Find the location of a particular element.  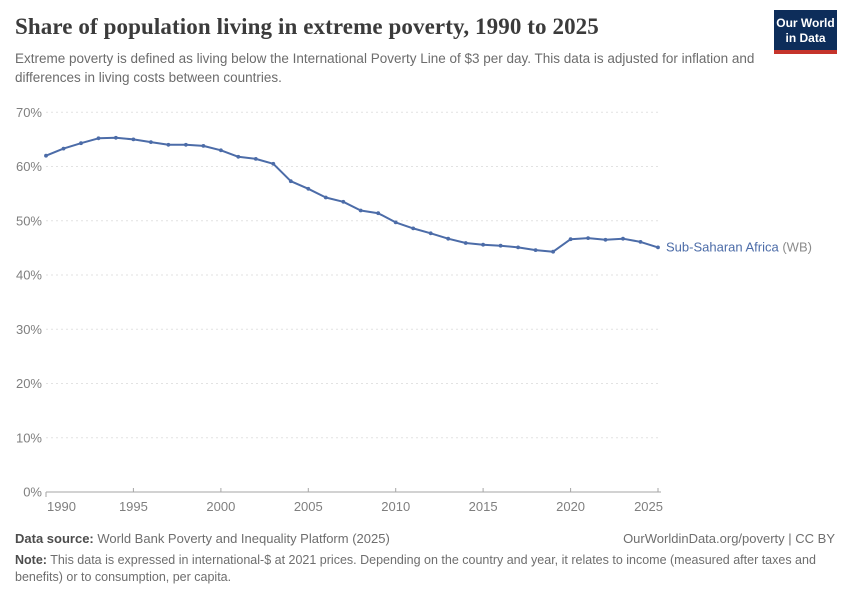

y-tick-label: 70% is located at coordinates (29, 112).